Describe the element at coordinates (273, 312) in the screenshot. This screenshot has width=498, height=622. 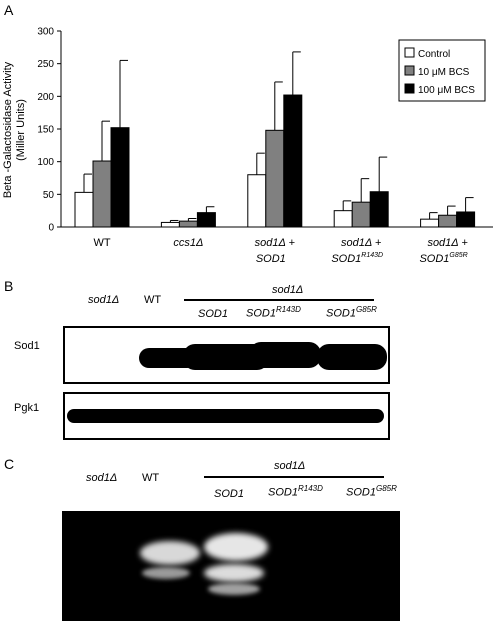
I see `blot-b-lane-r143d: SOD1R143D` at that location.